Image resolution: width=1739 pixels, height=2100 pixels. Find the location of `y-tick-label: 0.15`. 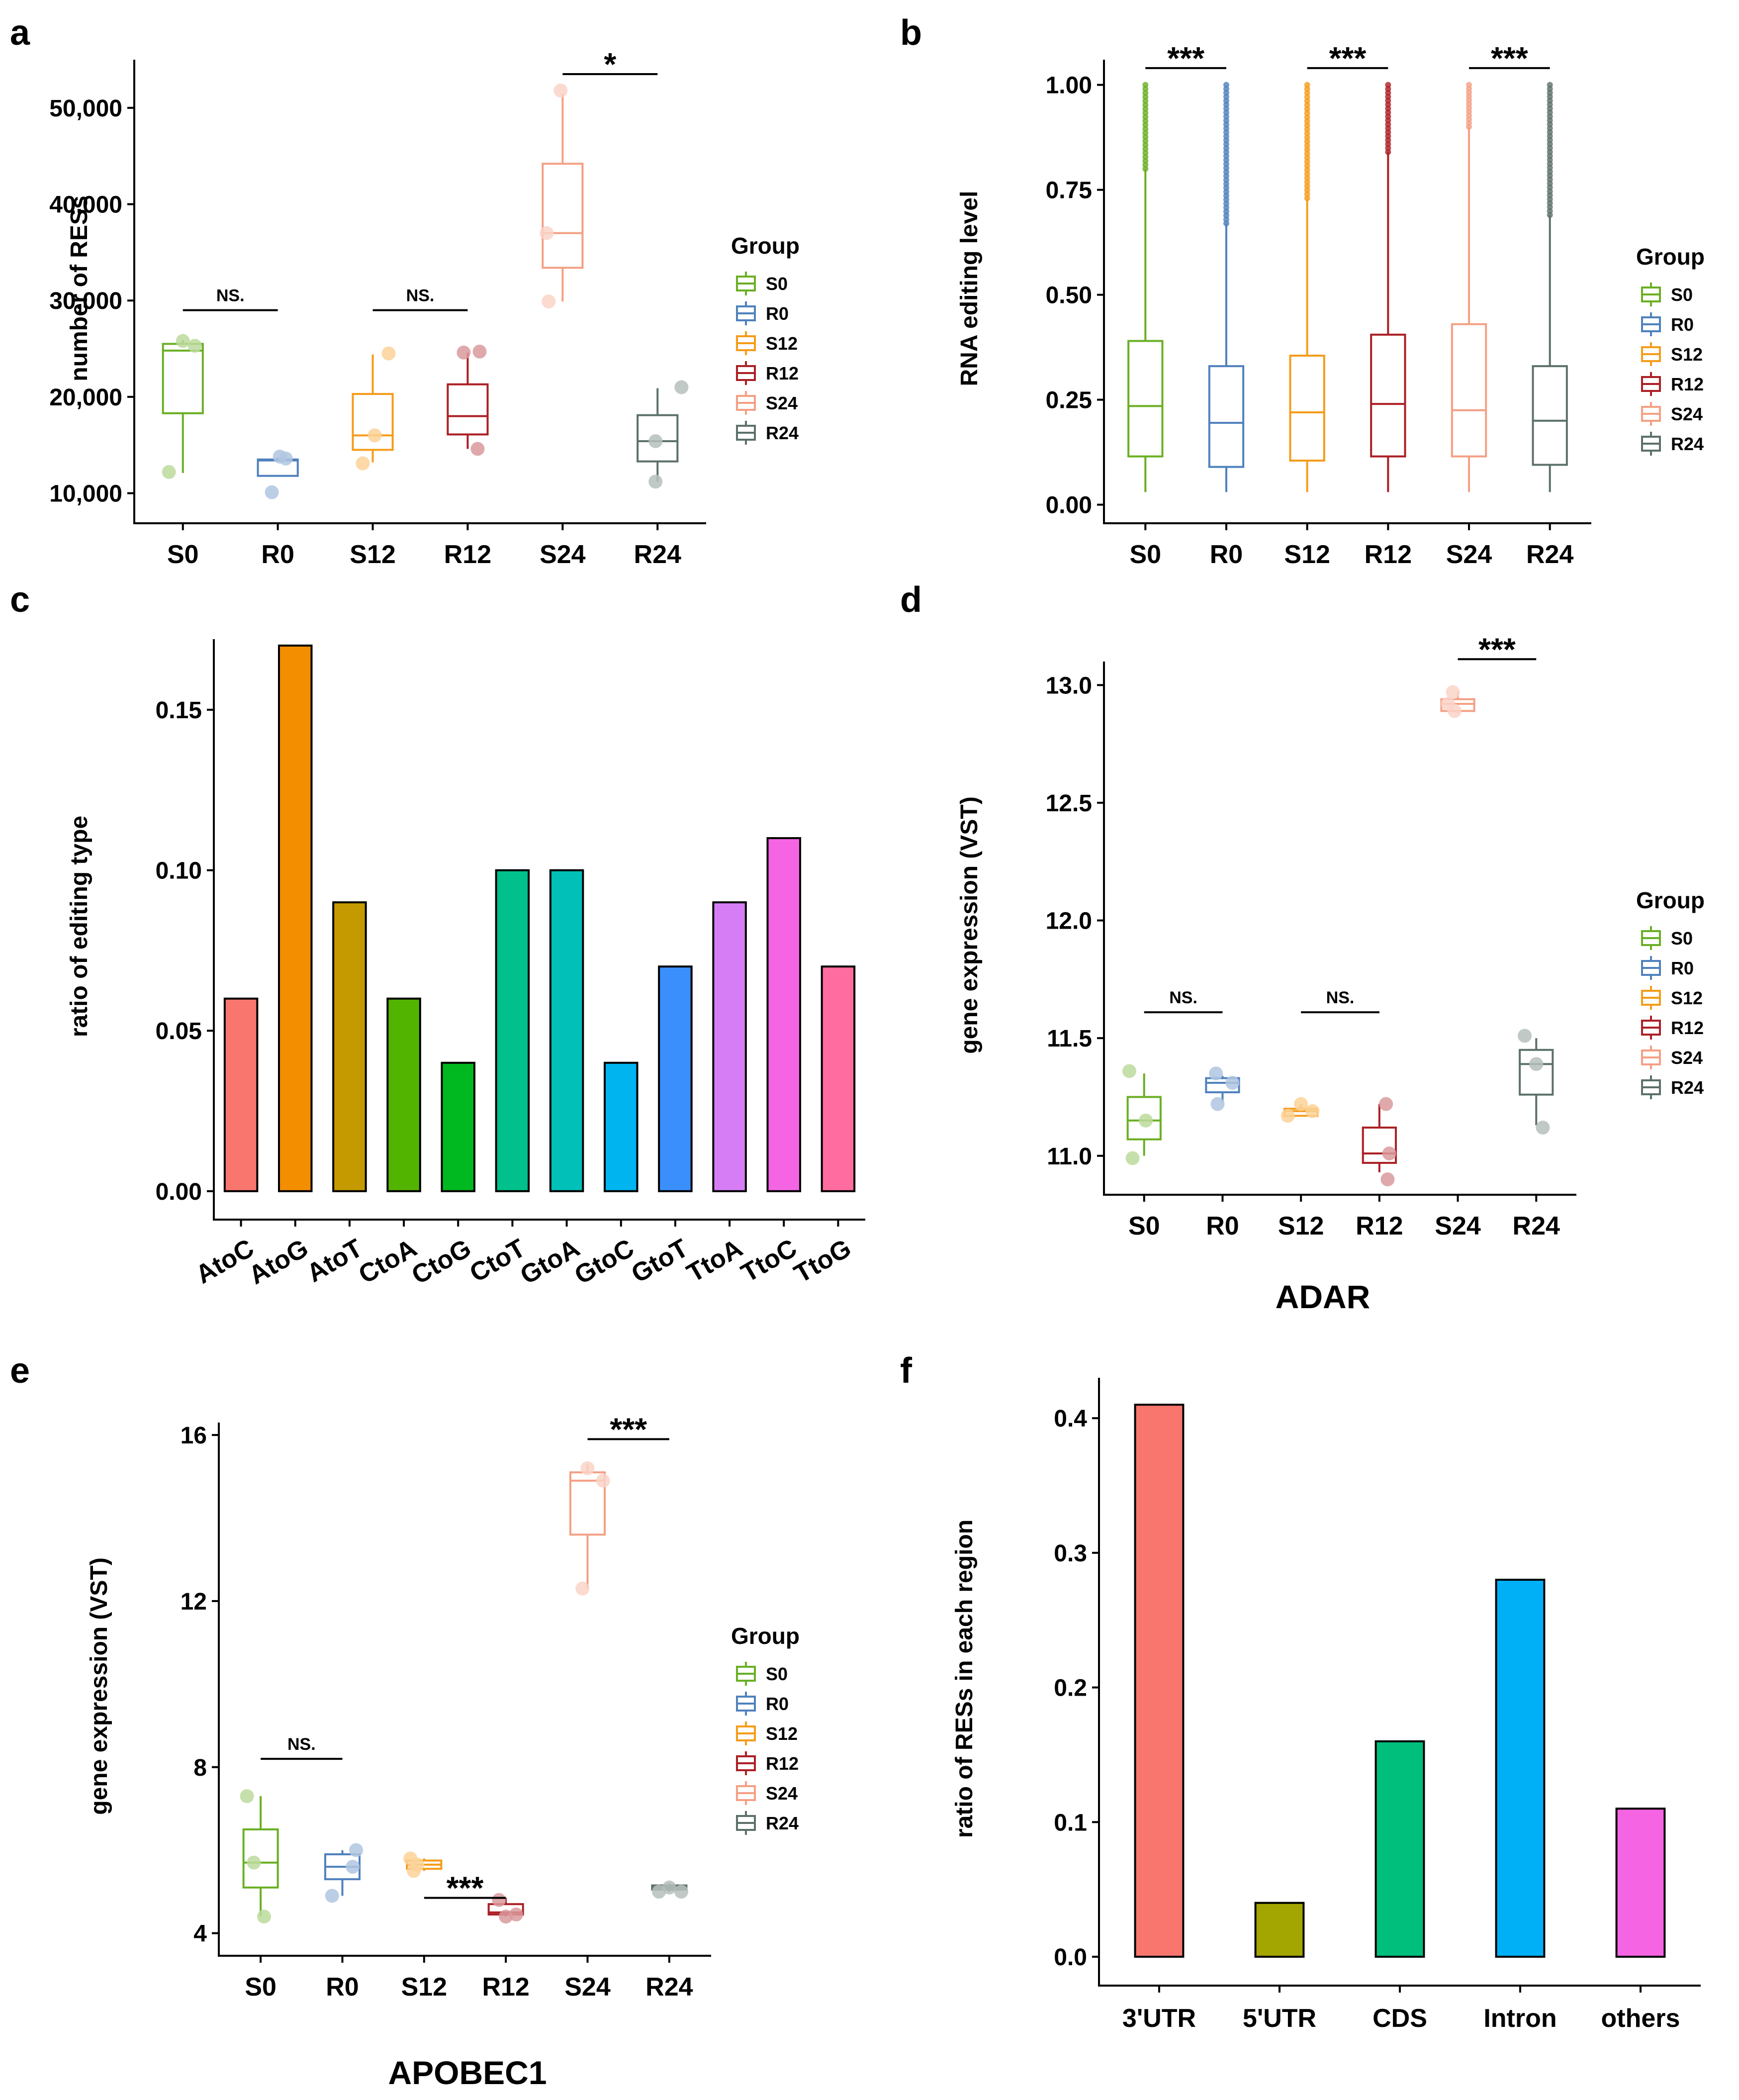

y-tick-label: 0.15 is located at coordinates (179, 710).